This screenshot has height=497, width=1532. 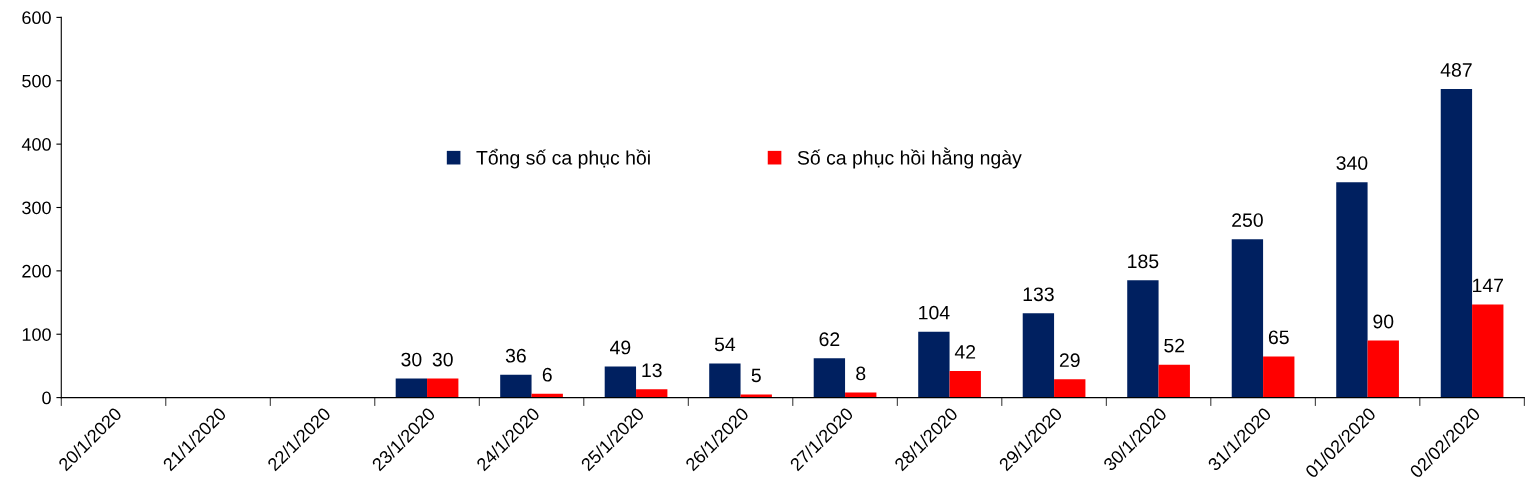 What do you see at coordinates (1456, 70) in the screenshot?
I see `data-label: 487` at bounding box center [1456, 70].